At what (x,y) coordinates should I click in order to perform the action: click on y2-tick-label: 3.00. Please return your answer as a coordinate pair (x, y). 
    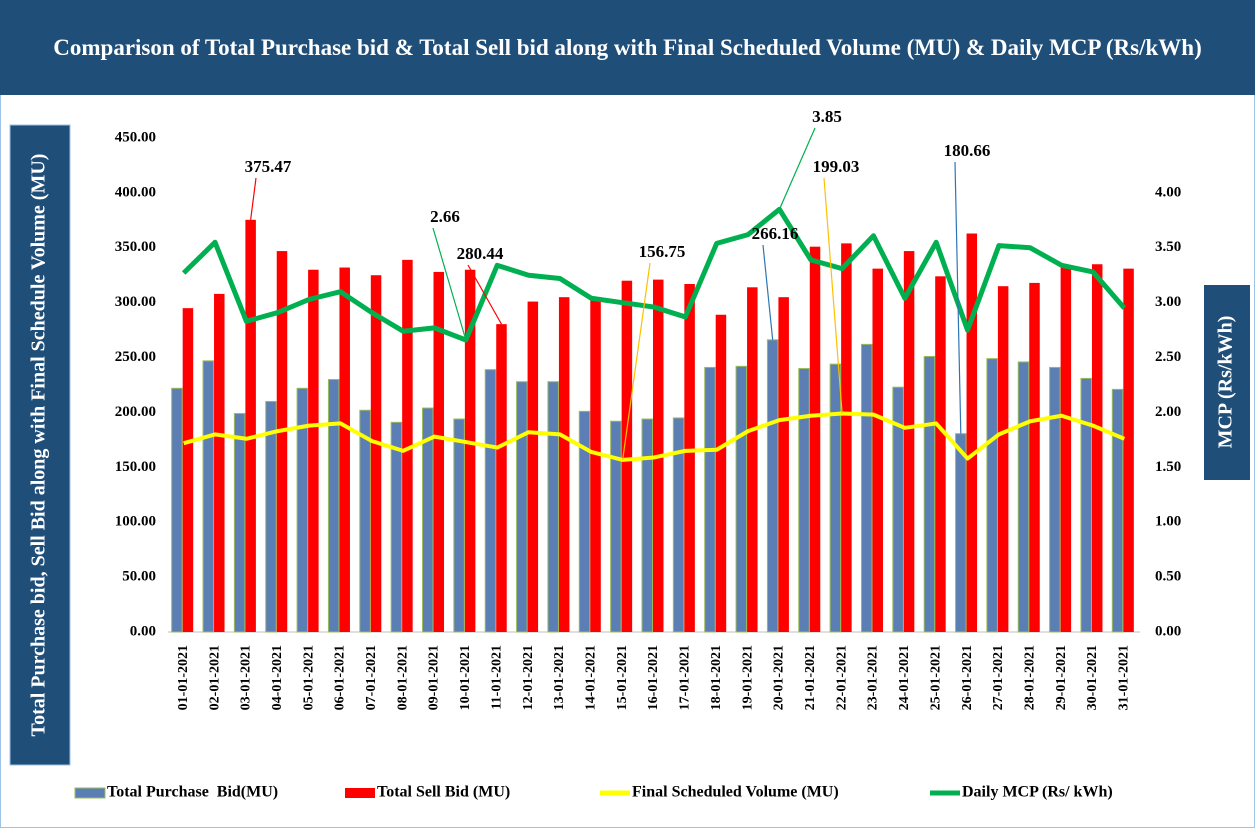
    Looking at the image, I should click on (1168, 302).